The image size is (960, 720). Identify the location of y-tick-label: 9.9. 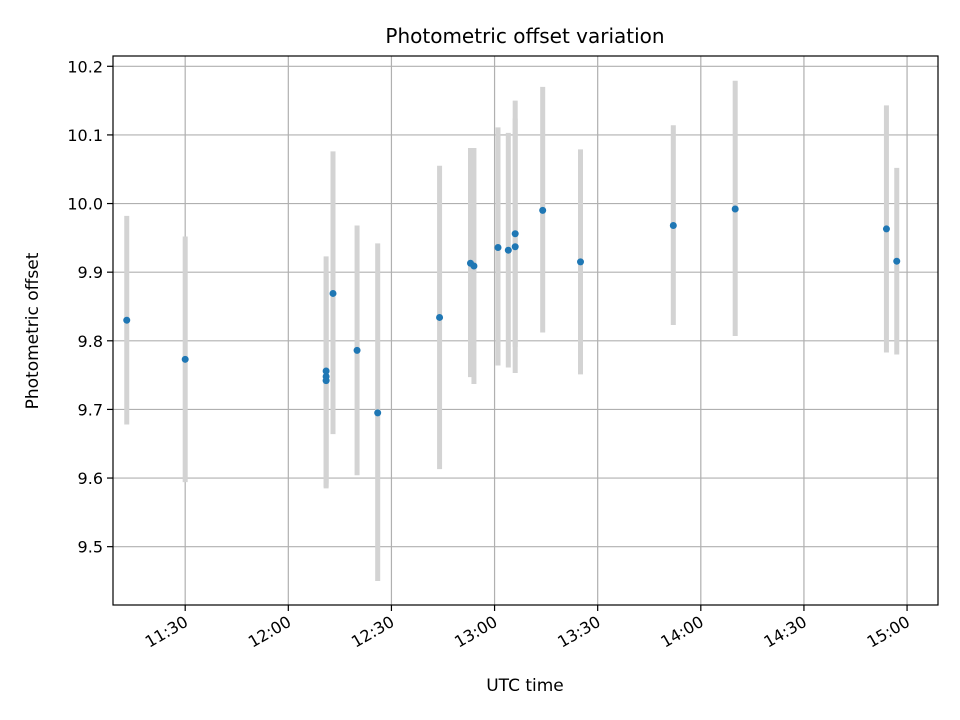
(90, 272).